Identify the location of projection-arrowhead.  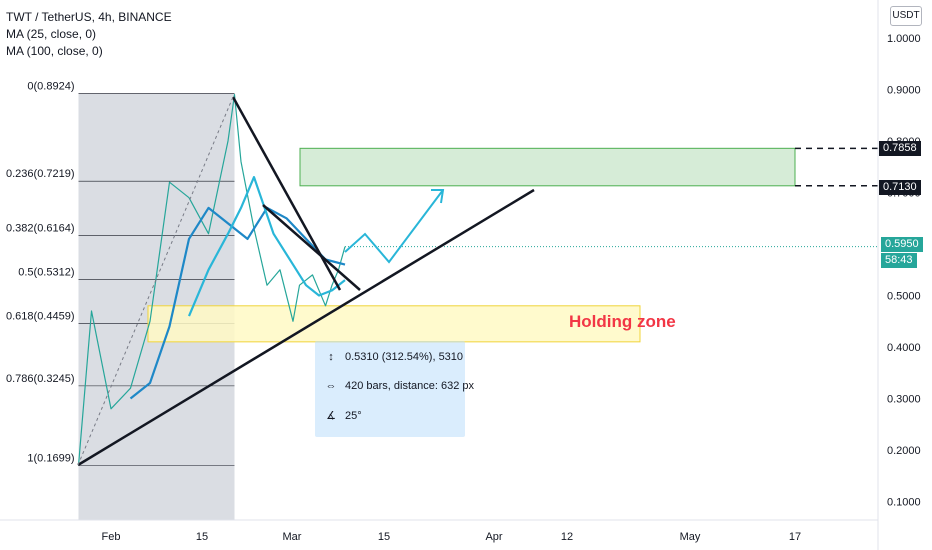
(438, 196).